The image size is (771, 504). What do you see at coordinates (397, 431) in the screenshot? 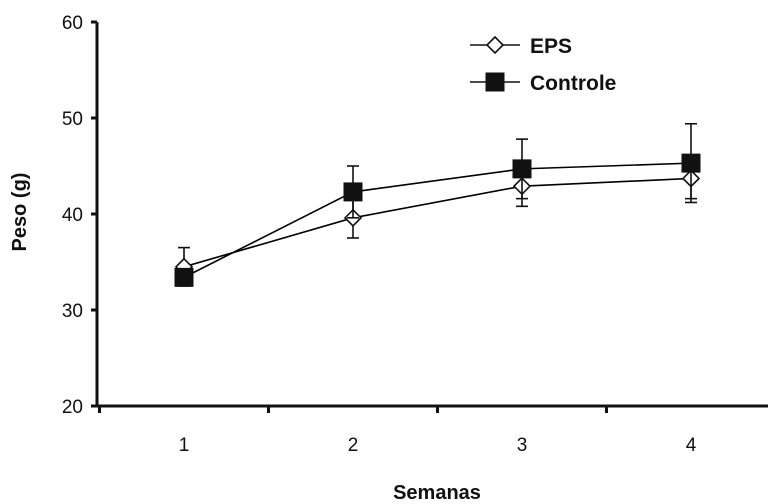
I see `x-ticks: 1 2 3 4` at bounding box center [397, 431].